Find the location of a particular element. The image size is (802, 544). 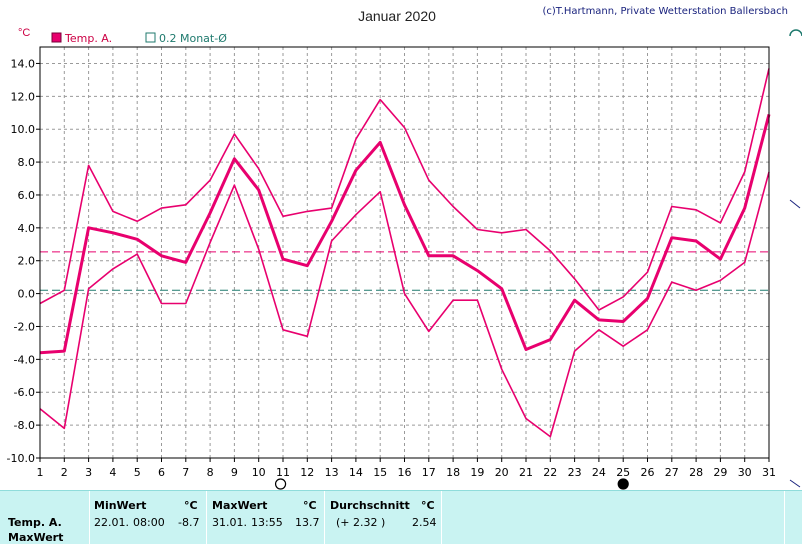

y-tick-label: -10.0 is located at coordinates (21, 458).